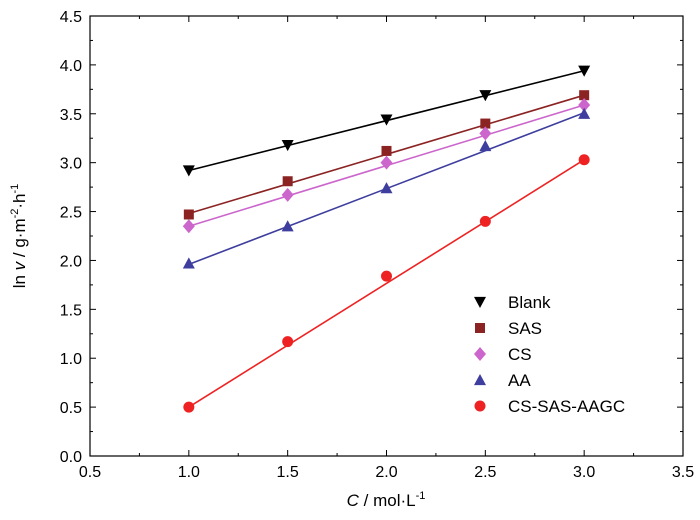 Image resolution: width=700 pixels, height=520 pixels. Describe the element at coordinates (19, 239) in the screenshot. I see `y-axis-unit: / g·m` at that location.